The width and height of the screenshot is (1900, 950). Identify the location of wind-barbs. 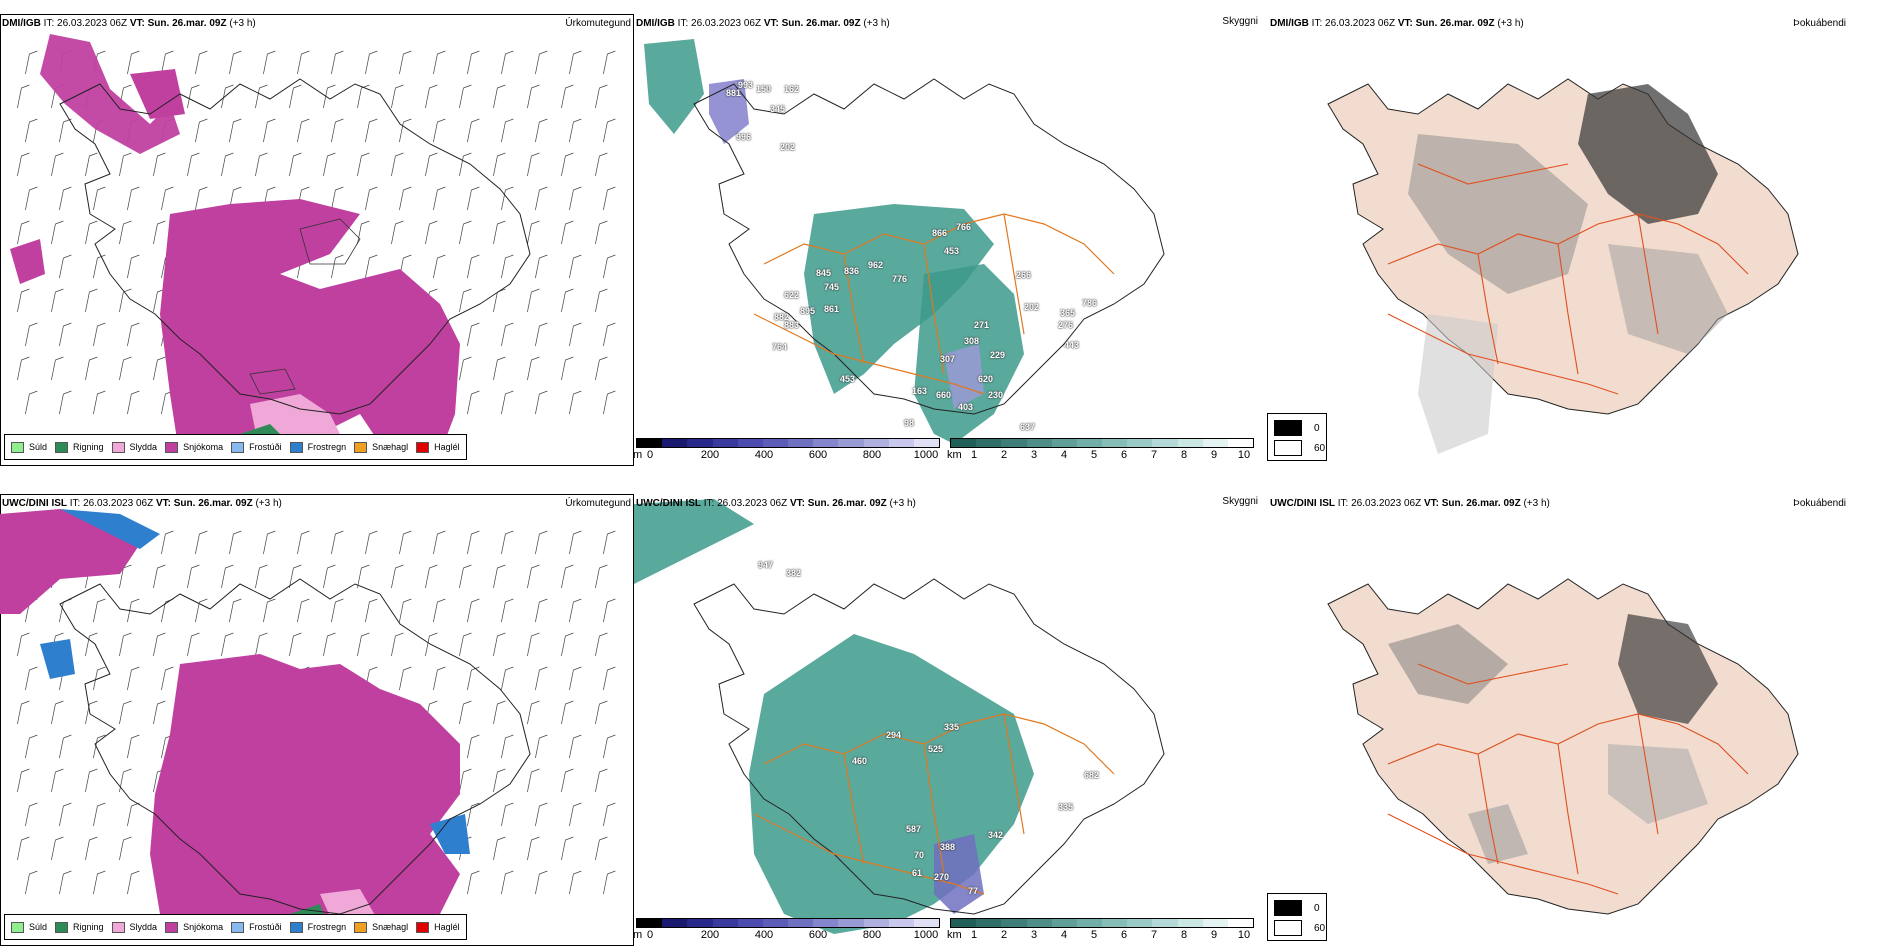
(316, 232).